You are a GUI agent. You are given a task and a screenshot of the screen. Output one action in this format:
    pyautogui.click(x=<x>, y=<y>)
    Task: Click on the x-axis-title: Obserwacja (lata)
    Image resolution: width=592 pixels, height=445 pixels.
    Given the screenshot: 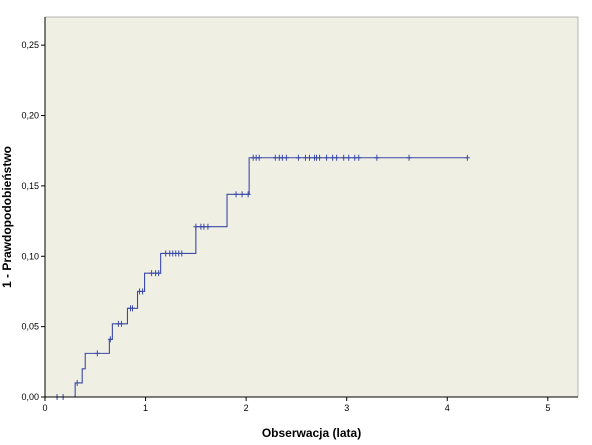 What is the action you would take?
    pyautogui.click(x=311, y=433)
    